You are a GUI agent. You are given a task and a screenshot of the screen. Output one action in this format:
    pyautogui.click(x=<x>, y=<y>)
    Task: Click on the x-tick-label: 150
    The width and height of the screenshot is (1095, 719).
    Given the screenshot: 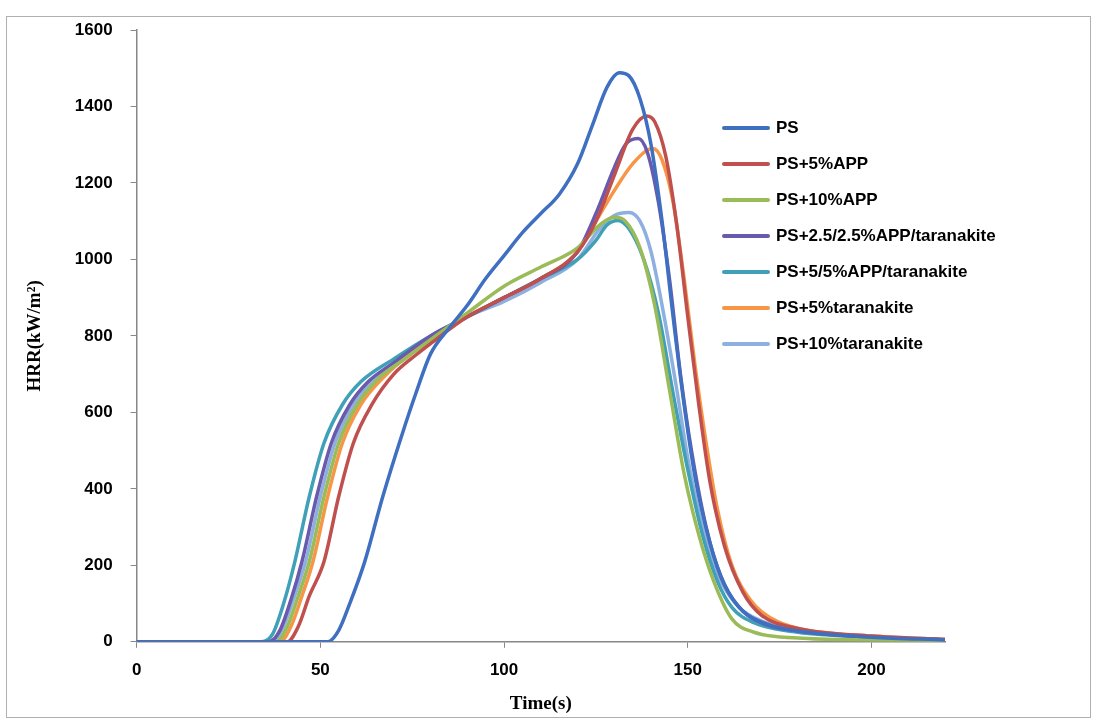 What is the action you would take?
    pyautogui.click(x=687, y=669)
    